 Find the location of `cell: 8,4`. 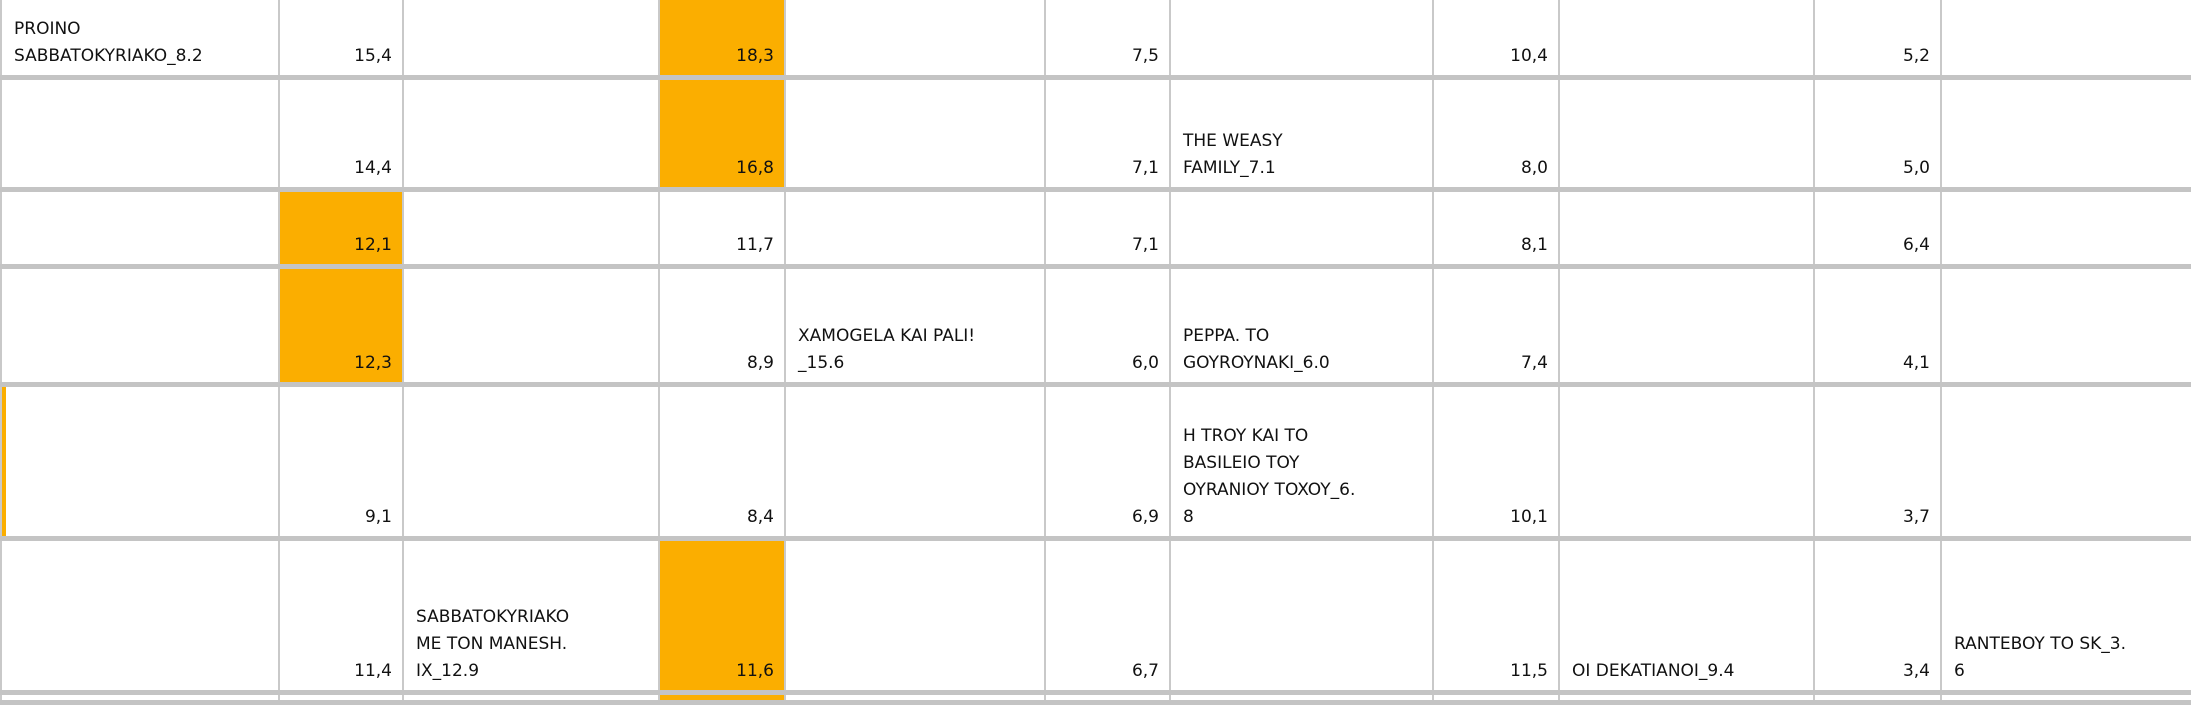

cell: 8,4 is located at coordinates (722, 462).